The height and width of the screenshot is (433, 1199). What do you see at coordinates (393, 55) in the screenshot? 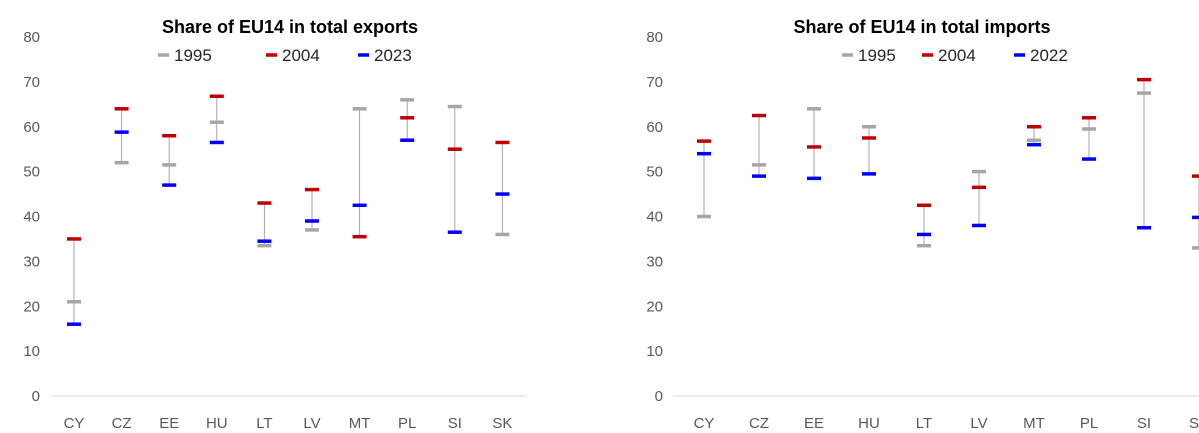
I see `legend-label: 2023` at bounding box center [393, 55].